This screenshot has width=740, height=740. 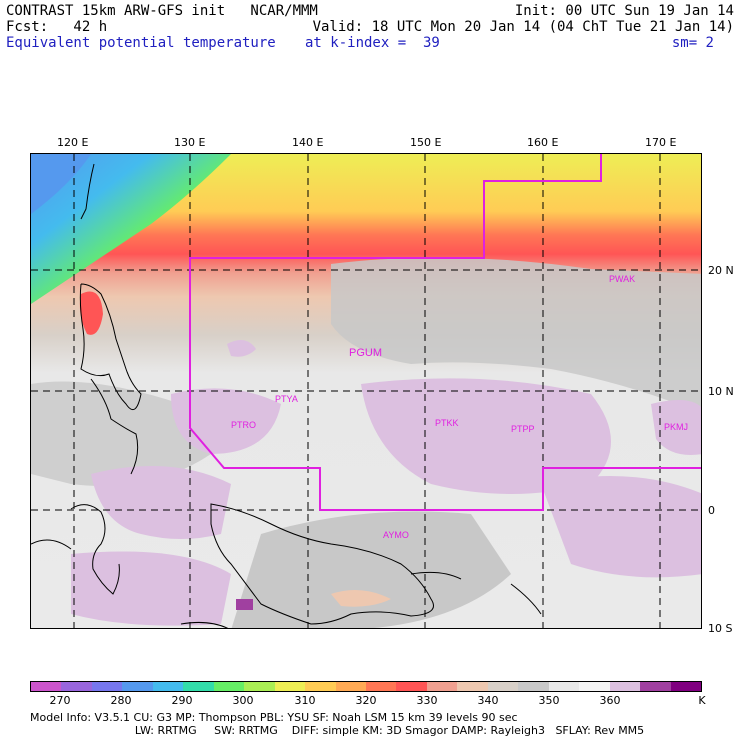 I want to click on station-label: PTKK, so click(x=447, y=423).